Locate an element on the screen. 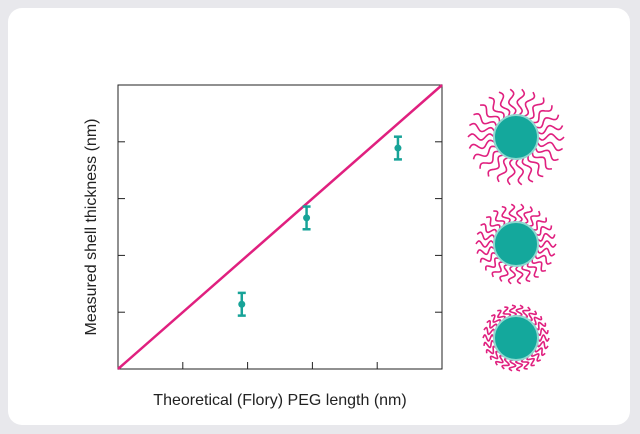 Image resolution: width=640 pixels, height=434 pixels. x-axis-label: Theoretical (Flory) PEG length (nm) is located at coordinates (279, 400).